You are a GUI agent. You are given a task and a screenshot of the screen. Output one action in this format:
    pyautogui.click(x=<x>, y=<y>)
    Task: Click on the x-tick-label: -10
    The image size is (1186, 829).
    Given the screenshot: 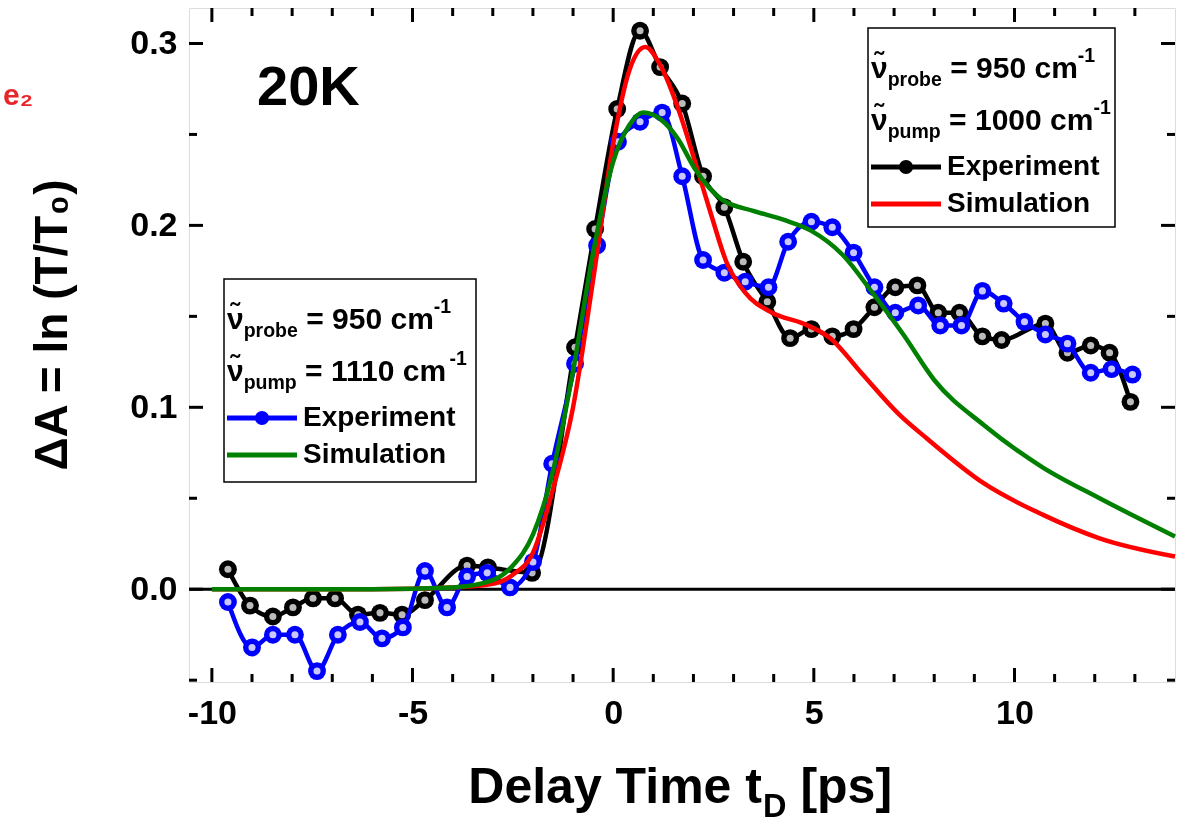 What is the action you would take?
    pyautogui.click(x=212, y=711)
    